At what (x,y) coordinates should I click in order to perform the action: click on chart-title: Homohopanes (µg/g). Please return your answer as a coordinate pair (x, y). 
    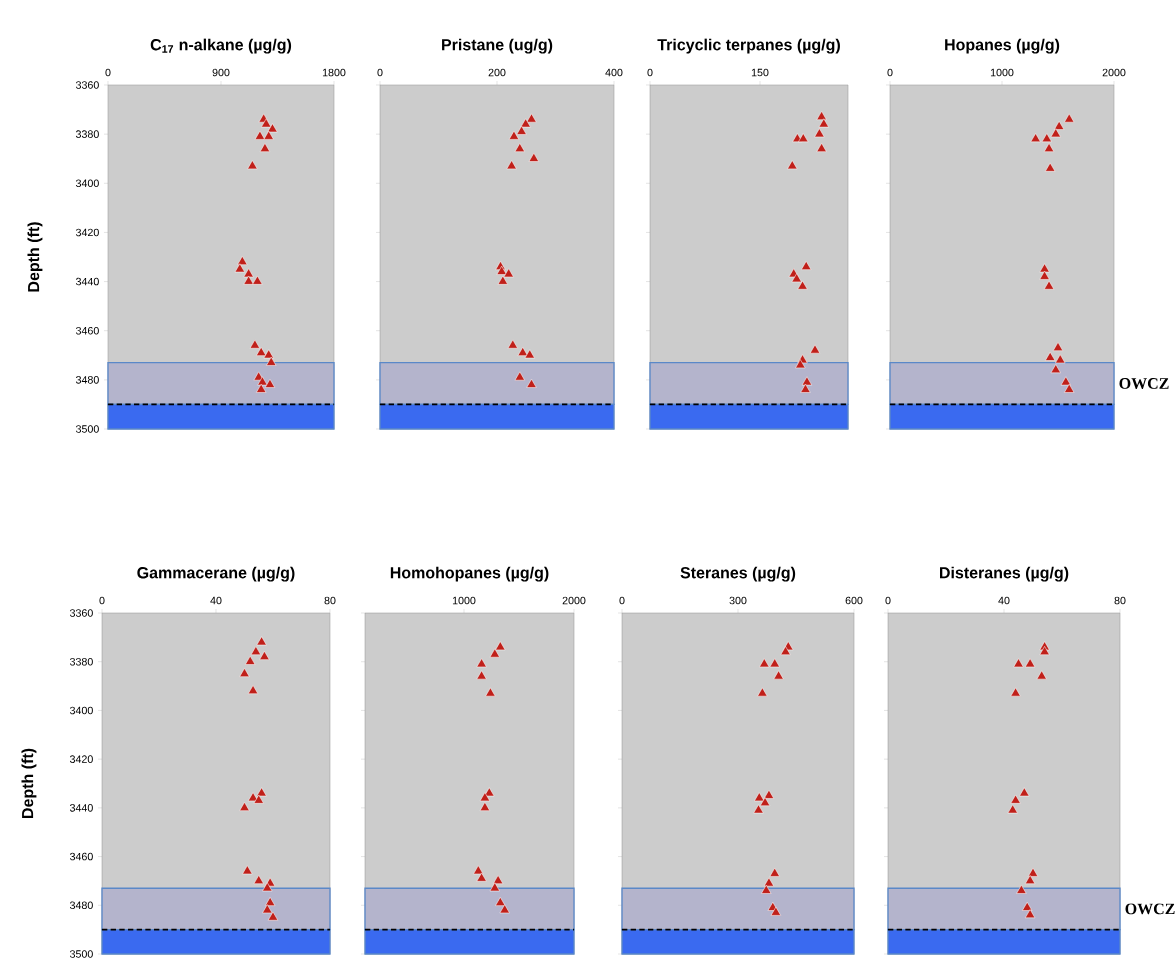
    Looking at the image, I should click on (469, 574).